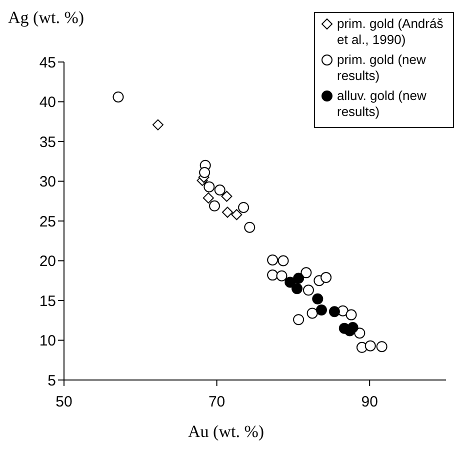  Describe the element at coordinates (46, 18) in the screenshot. I see `y-axis-title: Ag (wt. %)` at that location.